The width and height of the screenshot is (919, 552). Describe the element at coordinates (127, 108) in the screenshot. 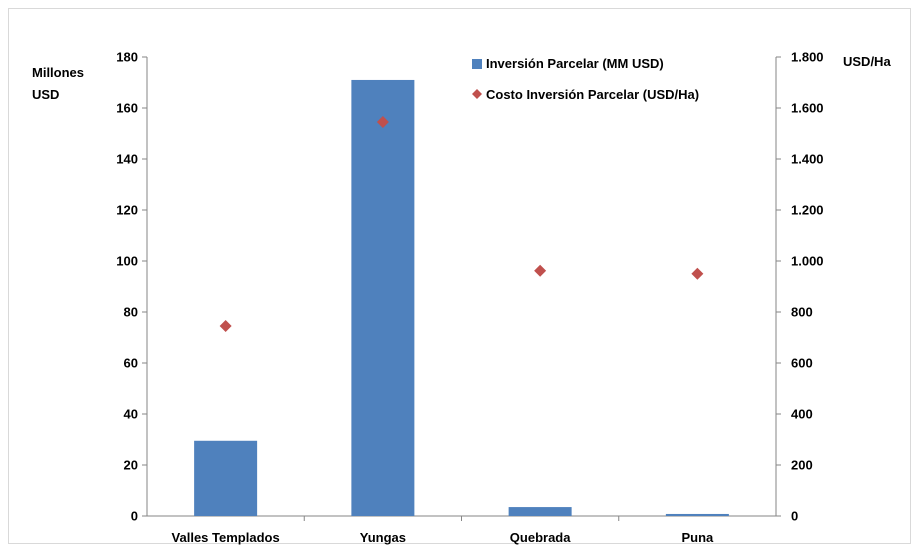

I see `left-tick-label: 160` at that location.